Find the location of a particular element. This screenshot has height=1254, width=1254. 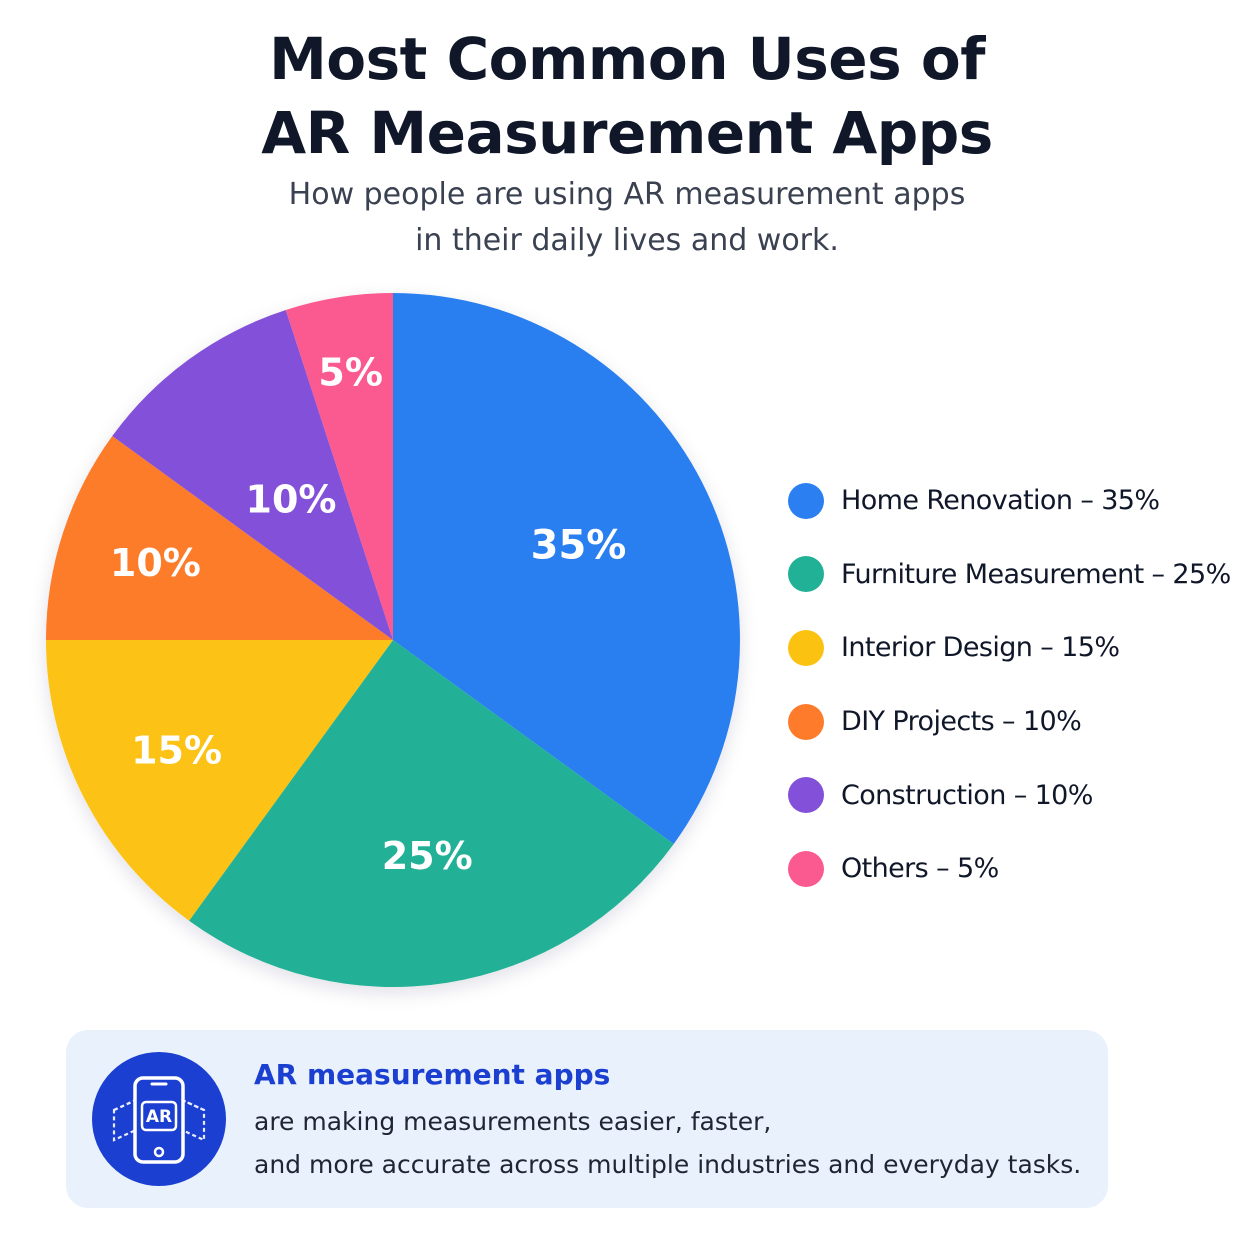

pie-slice-home-renovation is located at coordinates (566, 568).